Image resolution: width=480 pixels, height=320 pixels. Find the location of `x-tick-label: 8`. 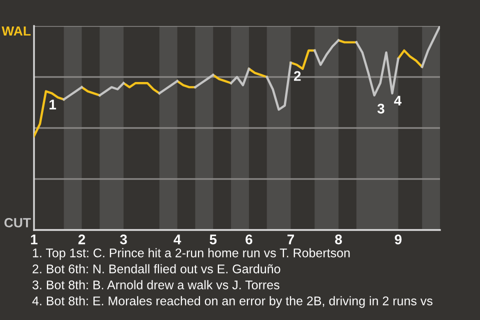

x-tick-label: 8 is located at coordinates (338, 239).